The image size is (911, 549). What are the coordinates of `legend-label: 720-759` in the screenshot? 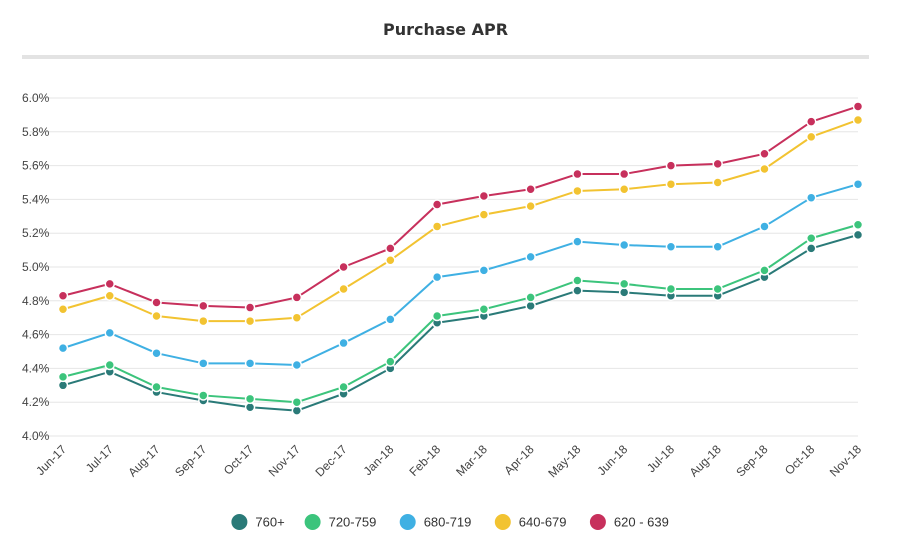 It's located at (353, 522).